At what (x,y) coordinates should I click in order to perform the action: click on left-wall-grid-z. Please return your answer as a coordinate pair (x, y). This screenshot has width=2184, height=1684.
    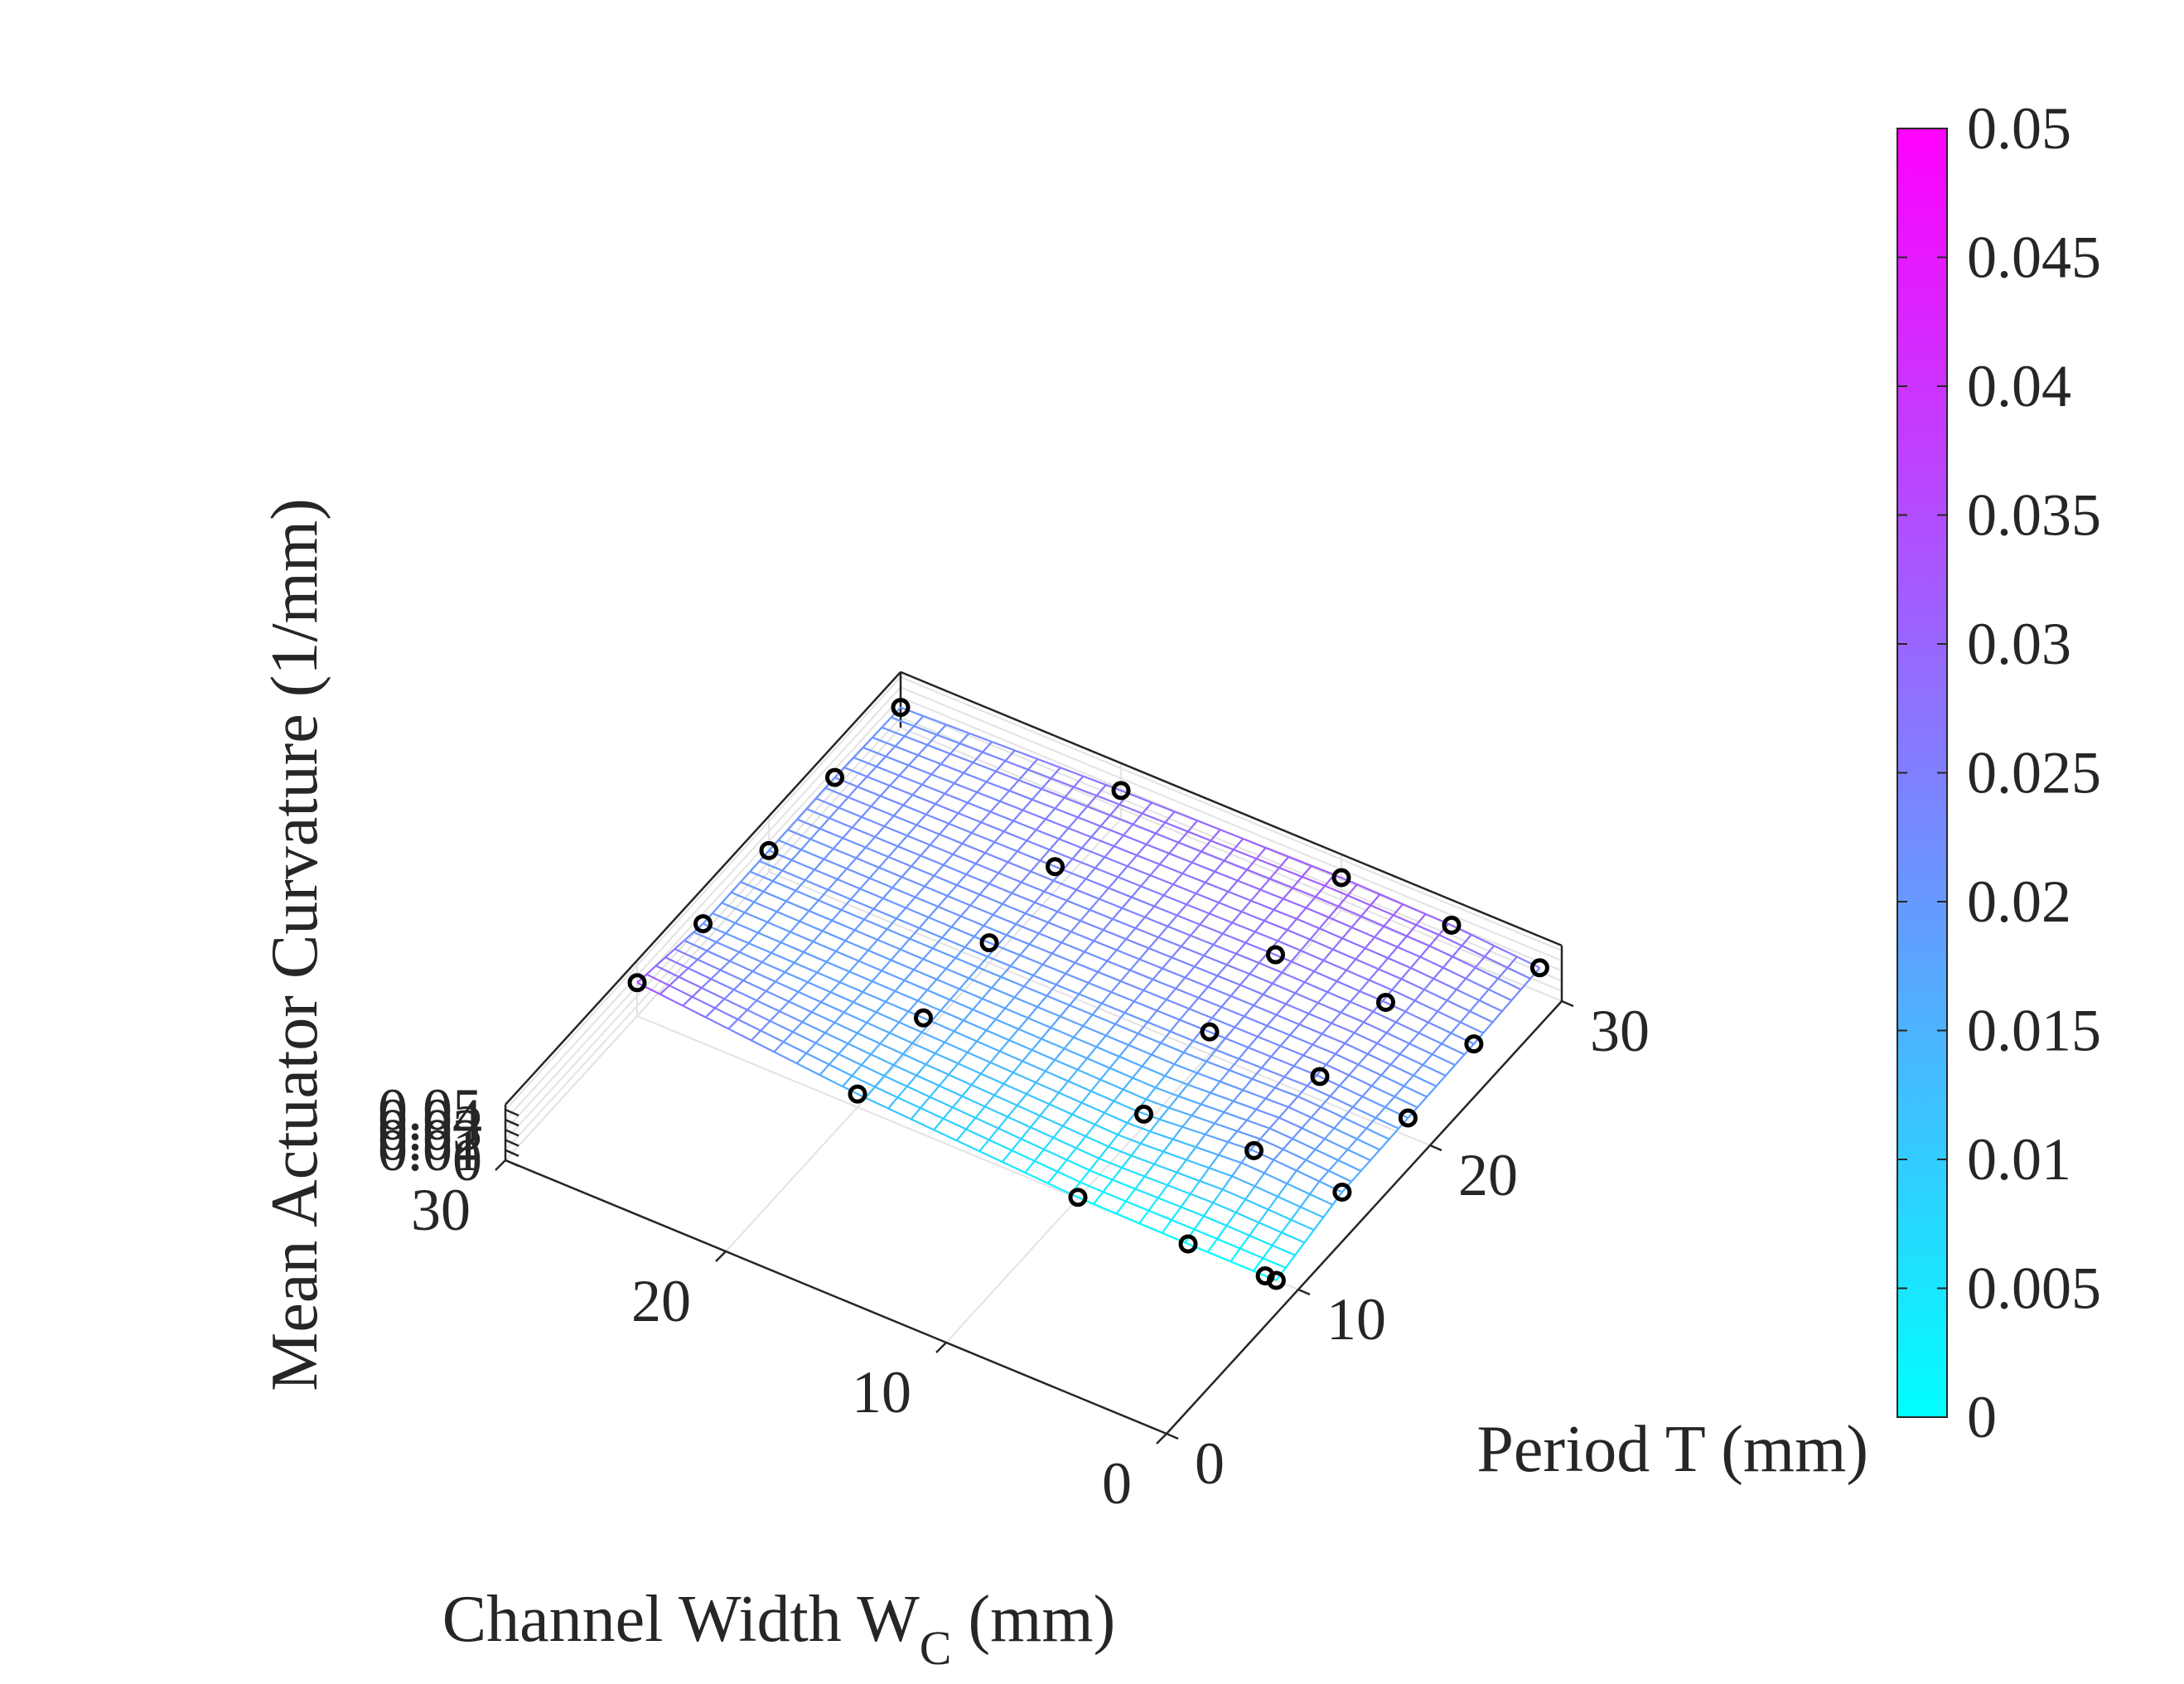
    Looking at the image, I should click on (703, 903).